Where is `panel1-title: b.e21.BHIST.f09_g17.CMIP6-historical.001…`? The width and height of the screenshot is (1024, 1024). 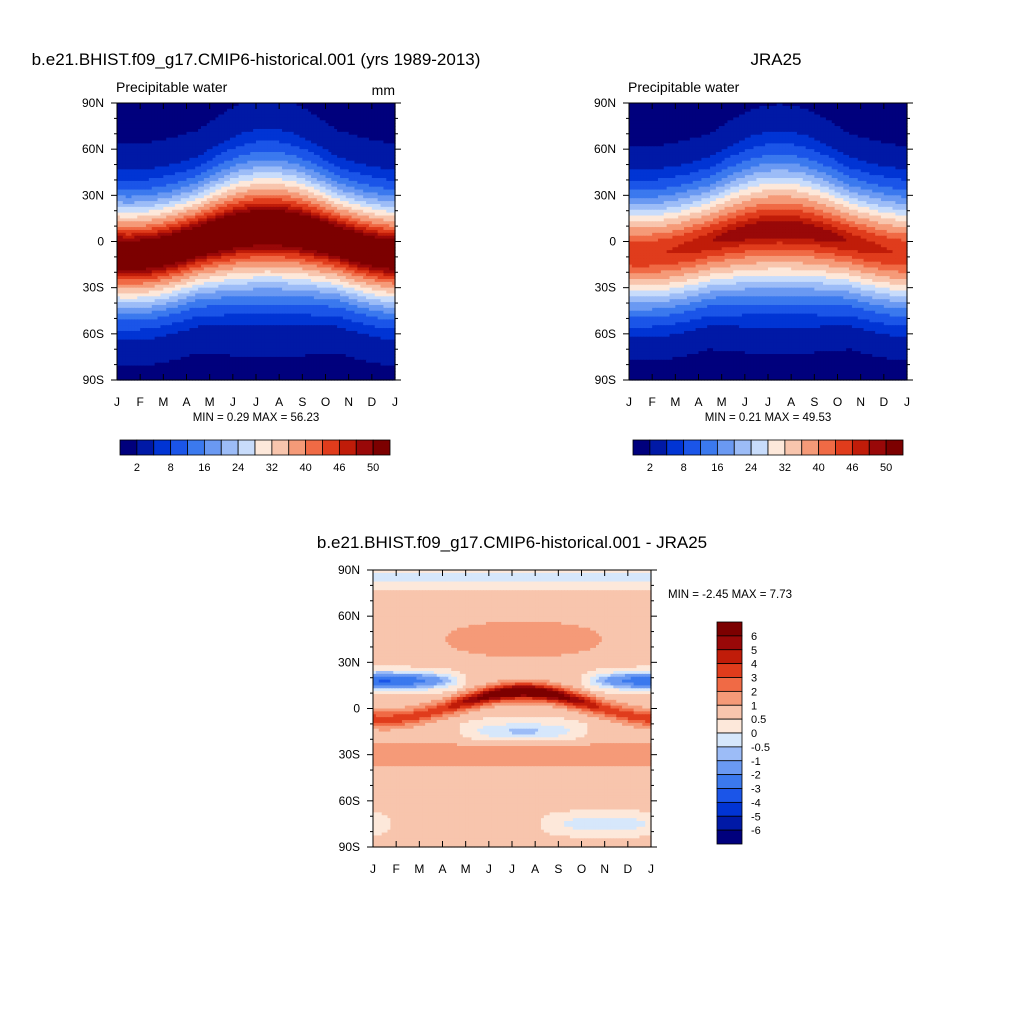
panel1-title: b.e21.BHIST.f09_g17.CMIP6-historical.001… is located at coordinates (256, 59).